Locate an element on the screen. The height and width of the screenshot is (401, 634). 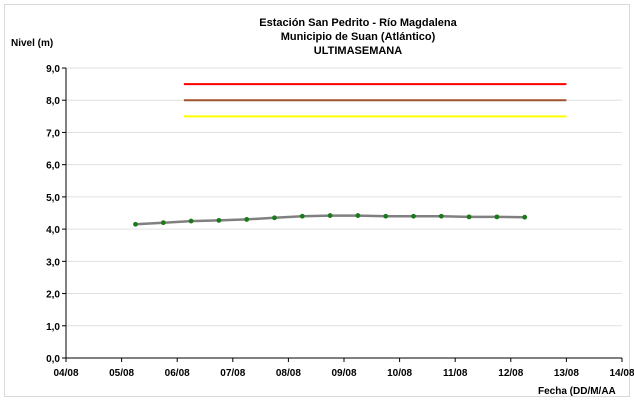
x-tick-label: 07/08 is located at coordinates (232, 373).